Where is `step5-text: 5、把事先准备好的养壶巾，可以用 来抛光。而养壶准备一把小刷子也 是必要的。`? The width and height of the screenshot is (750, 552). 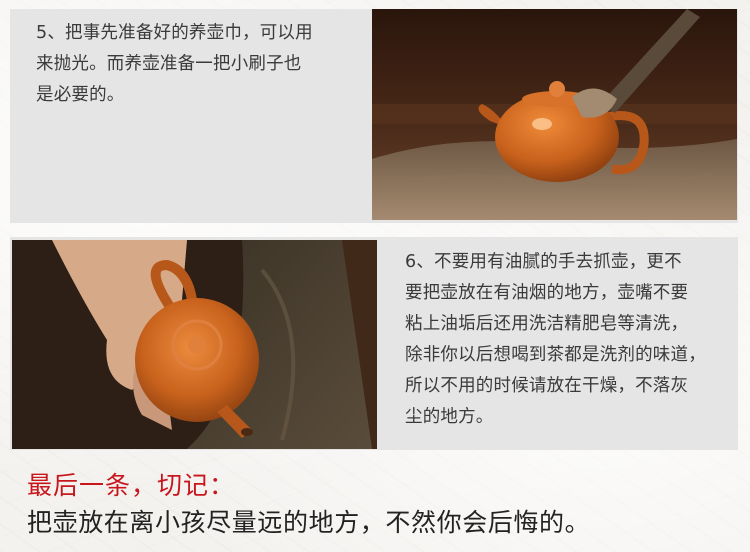
step5-text: 5、把事先准备好的养壶巾，可以用 来抛光。而养壶准备一把小刷子也 是必要的。 is located at coordinates (195, 64).